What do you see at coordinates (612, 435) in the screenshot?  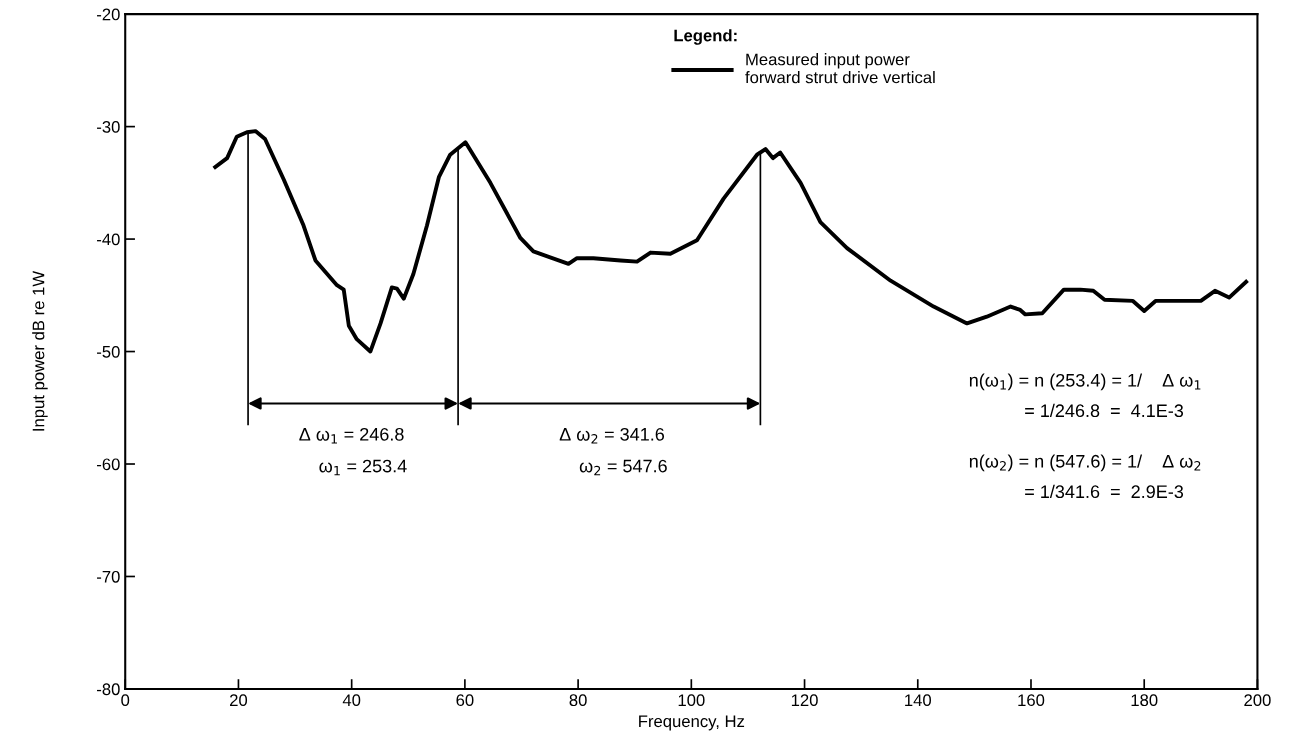 I see `annotation: Δ ω$_{2}$ = 341.6` at bounding box center [612, 435].